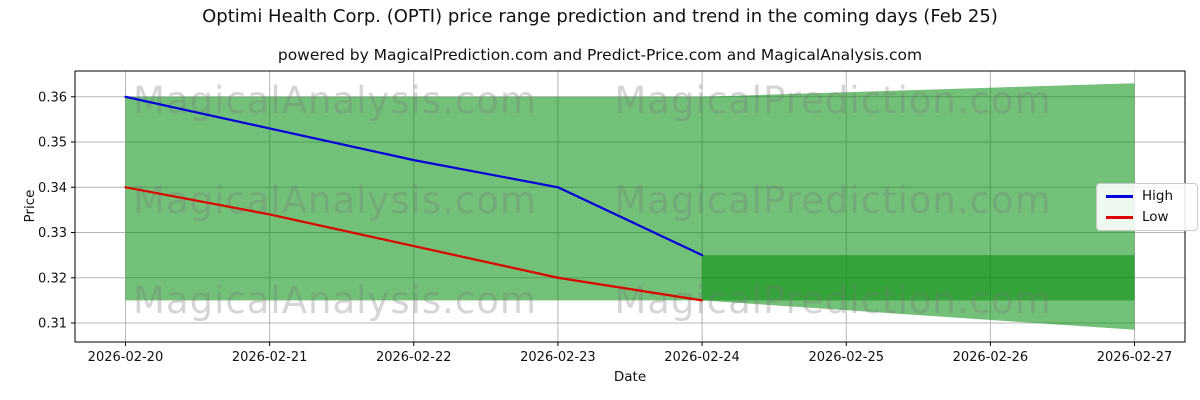 Image resolution: width=1200 pixels, height=400 pixels. I want to click on y-tick-label: 0.34, so click(52, 188).